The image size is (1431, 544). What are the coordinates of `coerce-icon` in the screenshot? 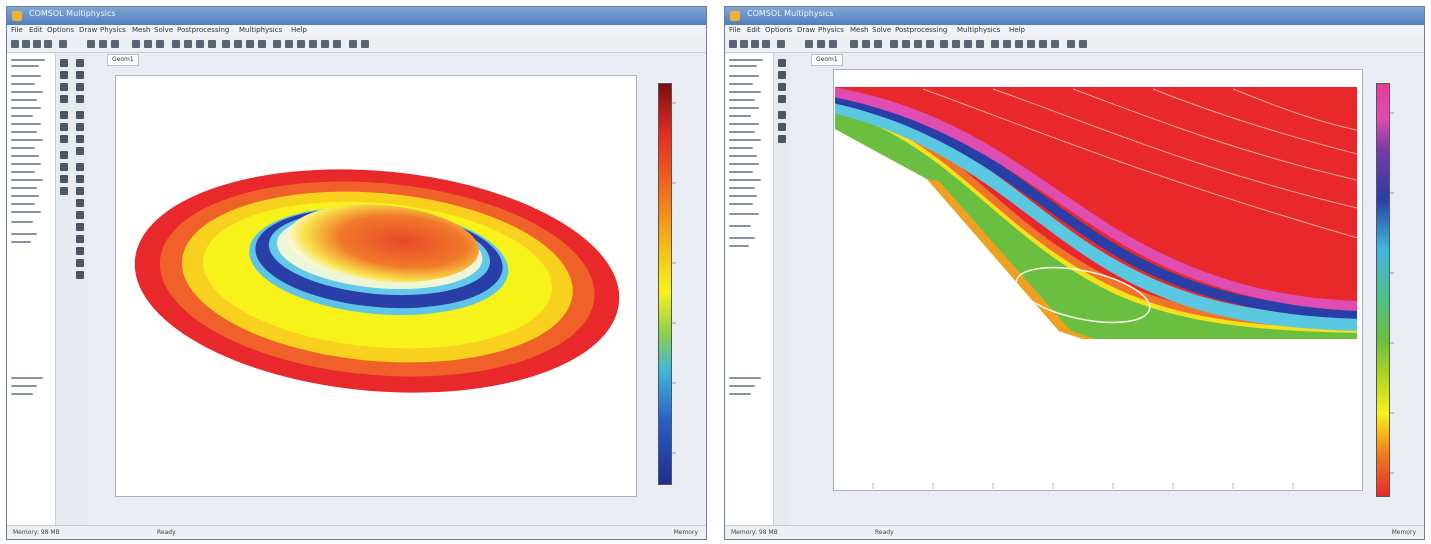 It's located at (80, 263).